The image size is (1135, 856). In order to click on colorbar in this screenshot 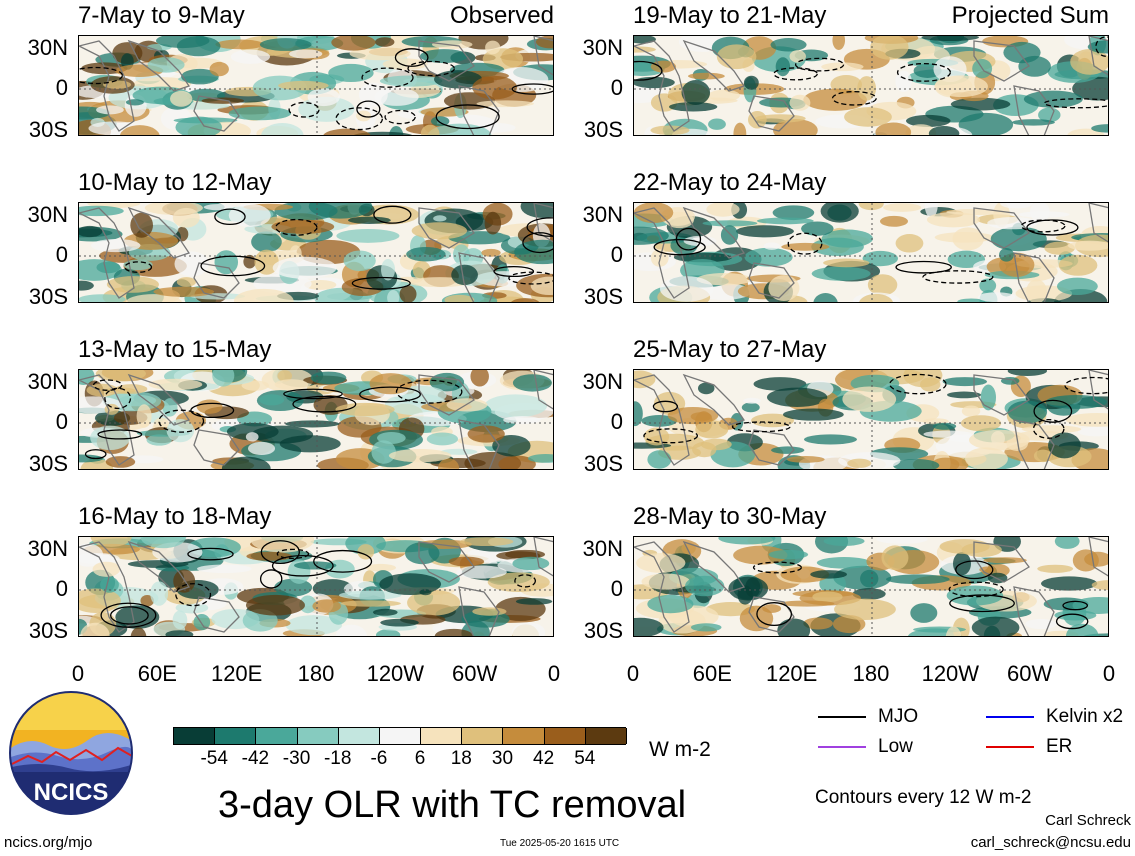, I will do `click(400, 736)`.